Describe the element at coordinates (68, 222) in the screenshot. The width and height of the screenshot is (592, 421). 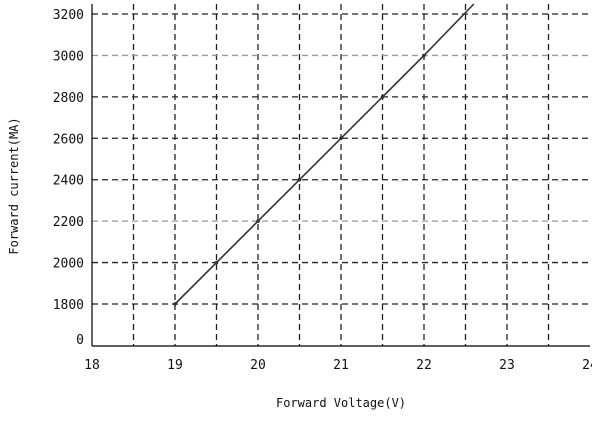
I see `y-tick-label: 2200` at that location.